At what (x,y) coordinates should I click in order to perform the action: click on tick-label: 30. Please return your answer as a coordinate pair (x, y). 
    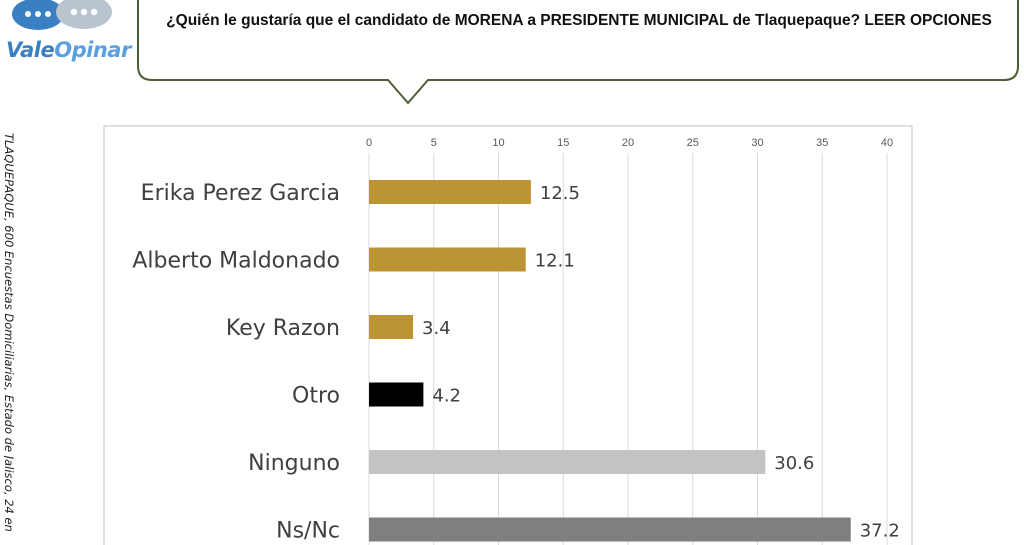
    Looking at the image, I should click on (757, 143).